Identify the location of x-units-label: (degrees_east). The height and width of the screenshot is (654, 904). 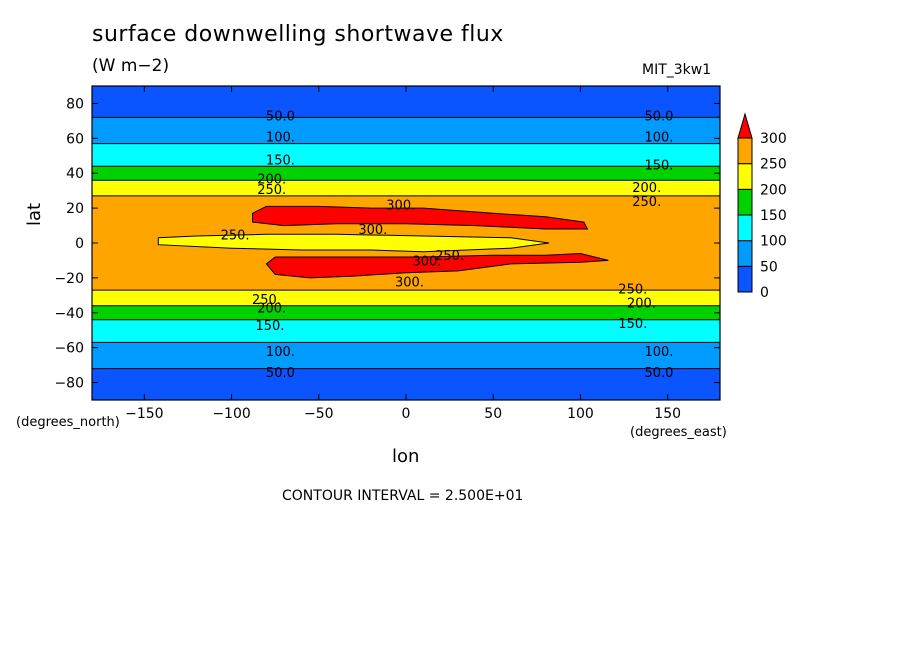
(678, 432).